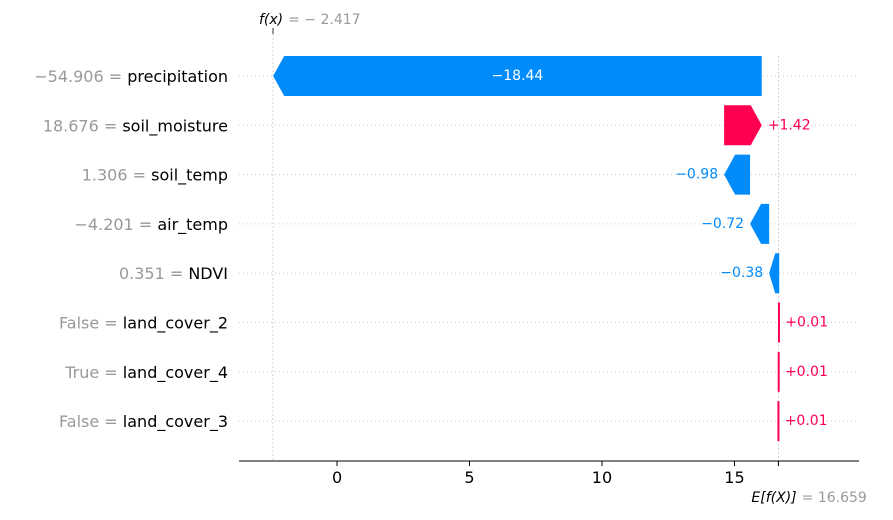  Describe the element at coordinates (469, 477) in the screenshot. I see `x-tick-label: 5` at that location.